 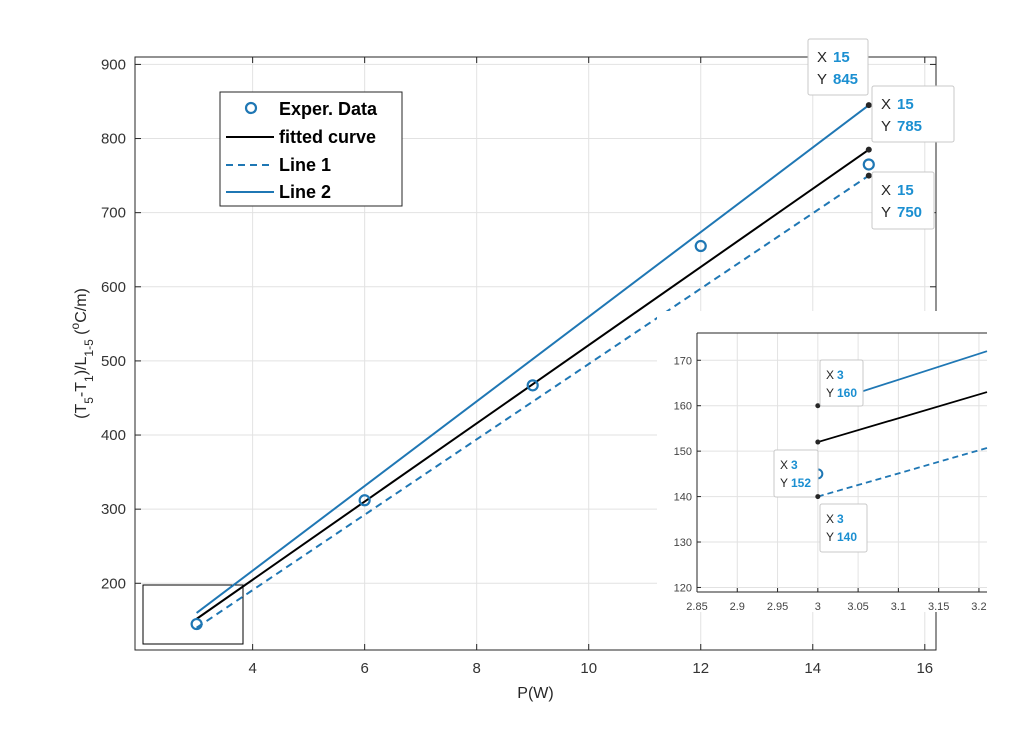 What do you see at coordinates (89, 400) in the screenshot?
I see `y-axis-label-part: 5` at bounding box center [89, 400].